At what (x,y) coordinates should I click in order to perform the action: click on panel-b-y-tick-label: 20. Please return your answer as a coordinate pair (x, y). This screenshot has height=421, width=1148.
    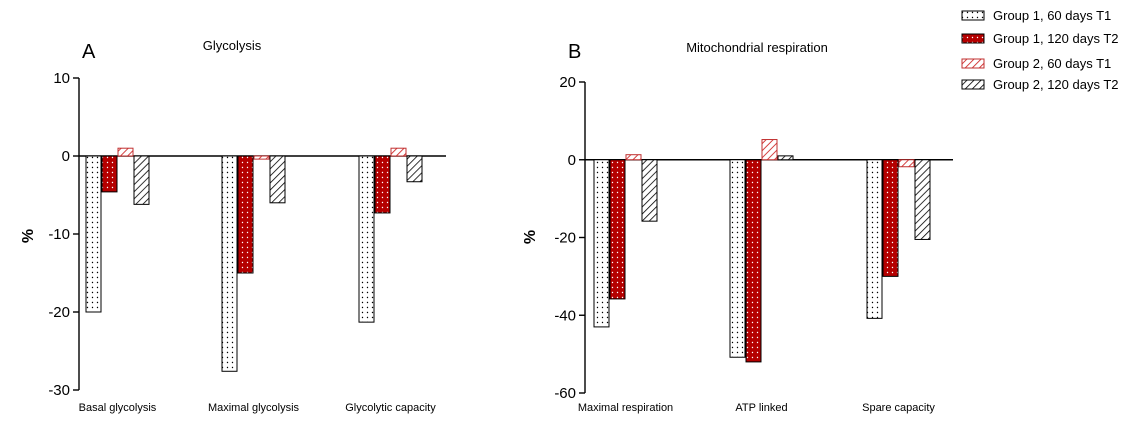
    Looking at the image, I should click on (567, 82).